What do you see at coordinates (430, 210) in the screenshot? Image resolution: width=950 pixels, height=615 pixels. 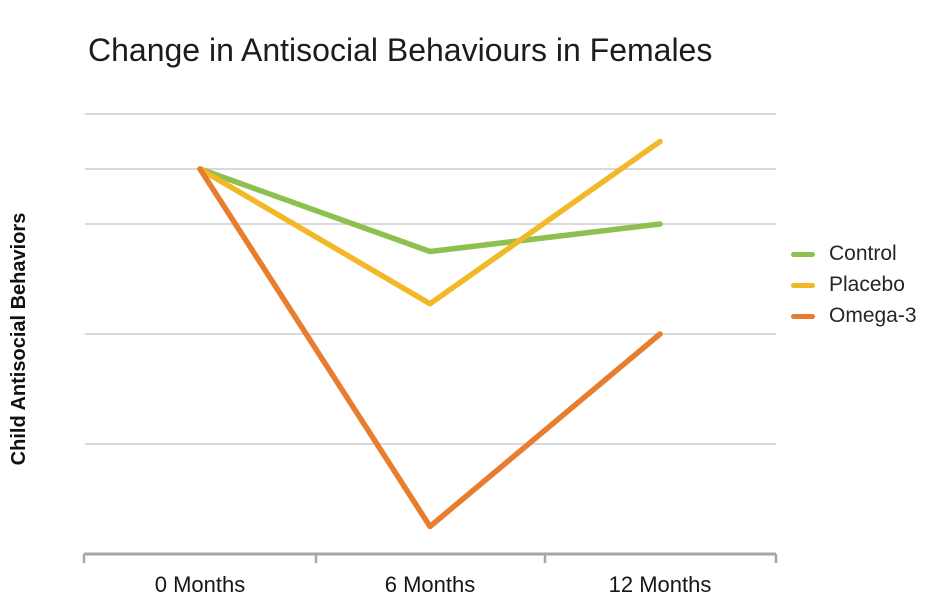 I see `series-line-control` at bounding box center [430, 210].